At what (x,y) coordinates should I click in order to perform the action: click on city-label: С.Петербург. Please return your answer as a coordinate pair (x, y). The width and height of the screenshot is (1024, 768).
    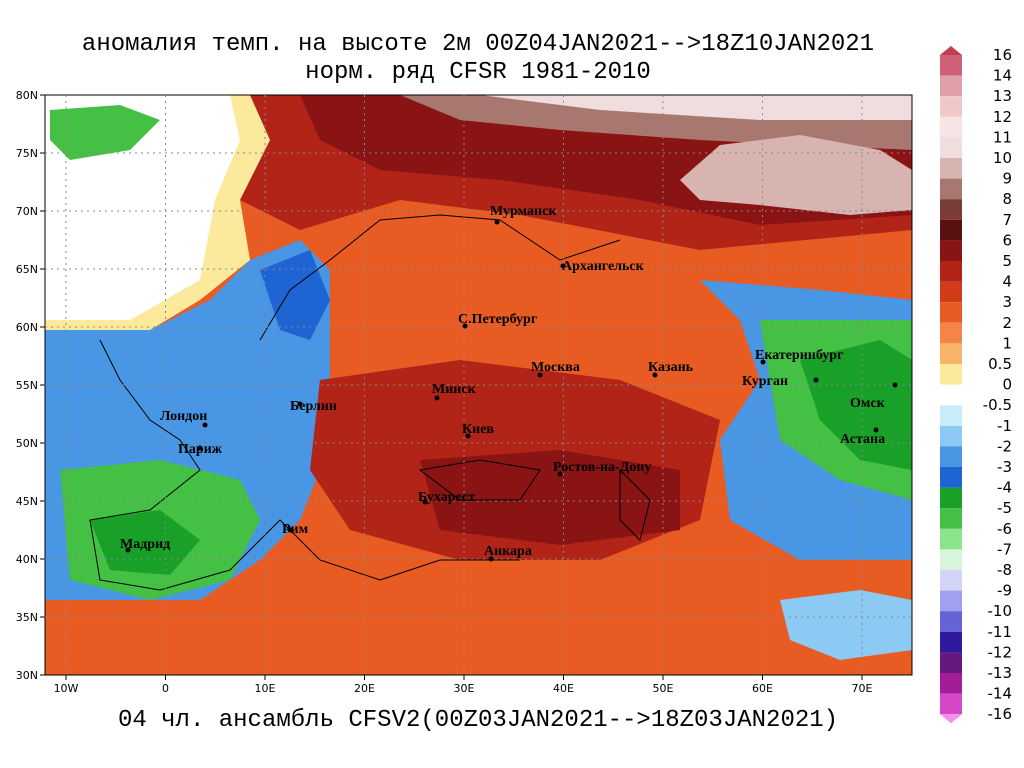
    Looking at the image, I should click on (497, 319).